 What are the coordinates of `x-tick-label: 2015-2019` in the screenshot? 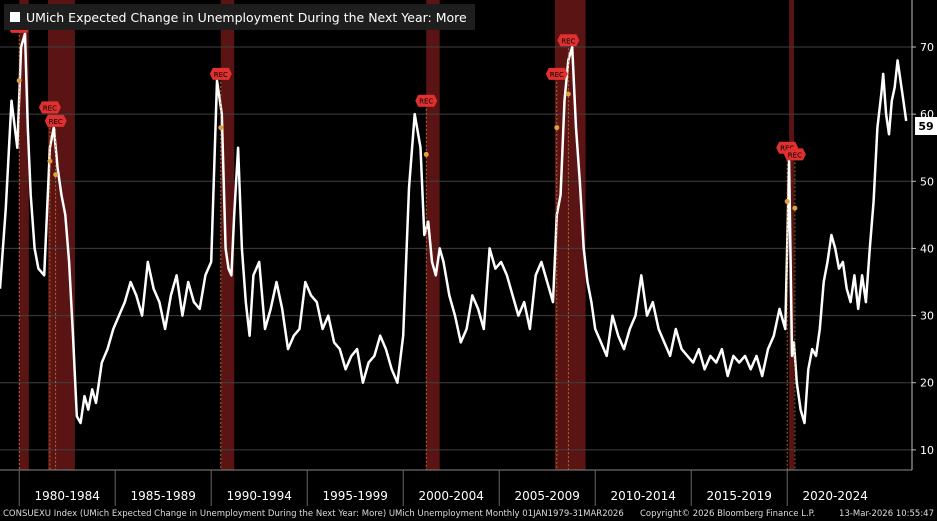 It's located at (738, 496).